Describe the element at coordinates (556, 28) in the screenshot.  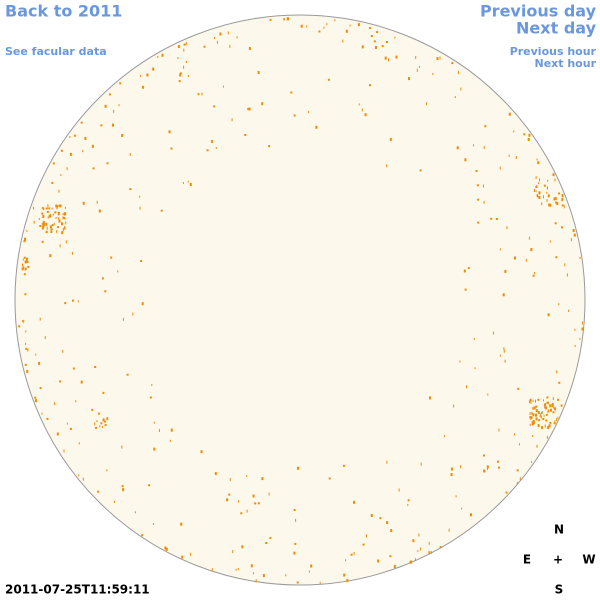
I see `next-day-link: Next day` at that location.